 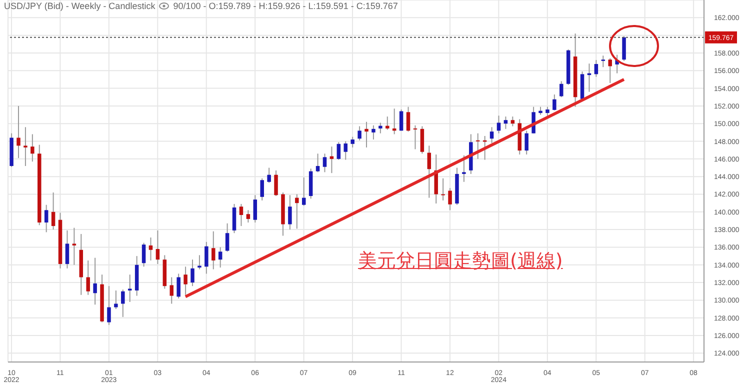 I want to click on chart-title: USD/JPY (Bid) - Weekly - Candlestick, so click(x=80, y=6).